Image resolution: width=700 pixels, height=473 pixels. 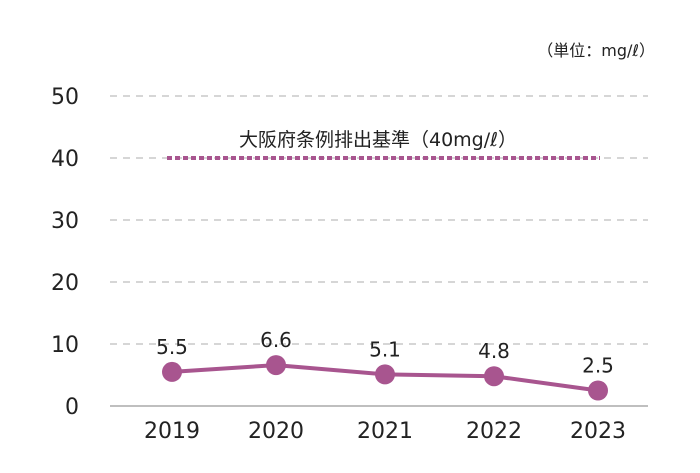 What do you see at coordinates (72, 407) in the screenshot?
I see `y-tick-label-0: 0` at bounding box center [72, 407].